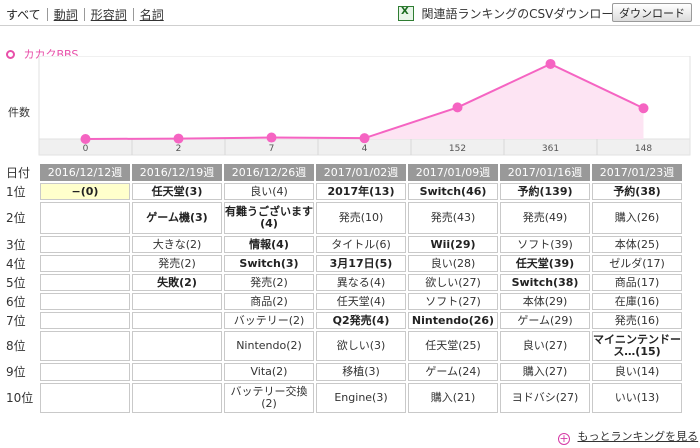 The width and height of the screenshot is (700, 448). I want to click on chart-y-label: 件数, so click(19, 112).